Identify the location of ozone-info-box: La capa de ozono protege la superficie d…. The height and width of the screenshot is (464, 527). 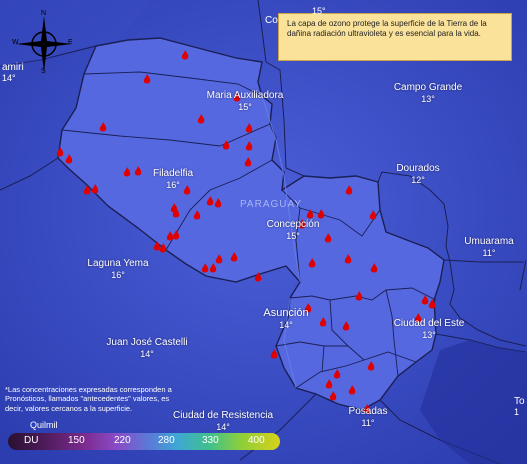
(395, 37).